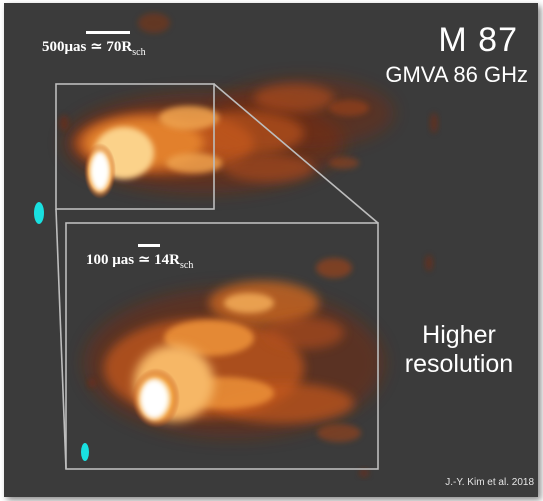  I want to click on scale-label-small: 100 μas ≃ 14Rsch, so click(139, 263).